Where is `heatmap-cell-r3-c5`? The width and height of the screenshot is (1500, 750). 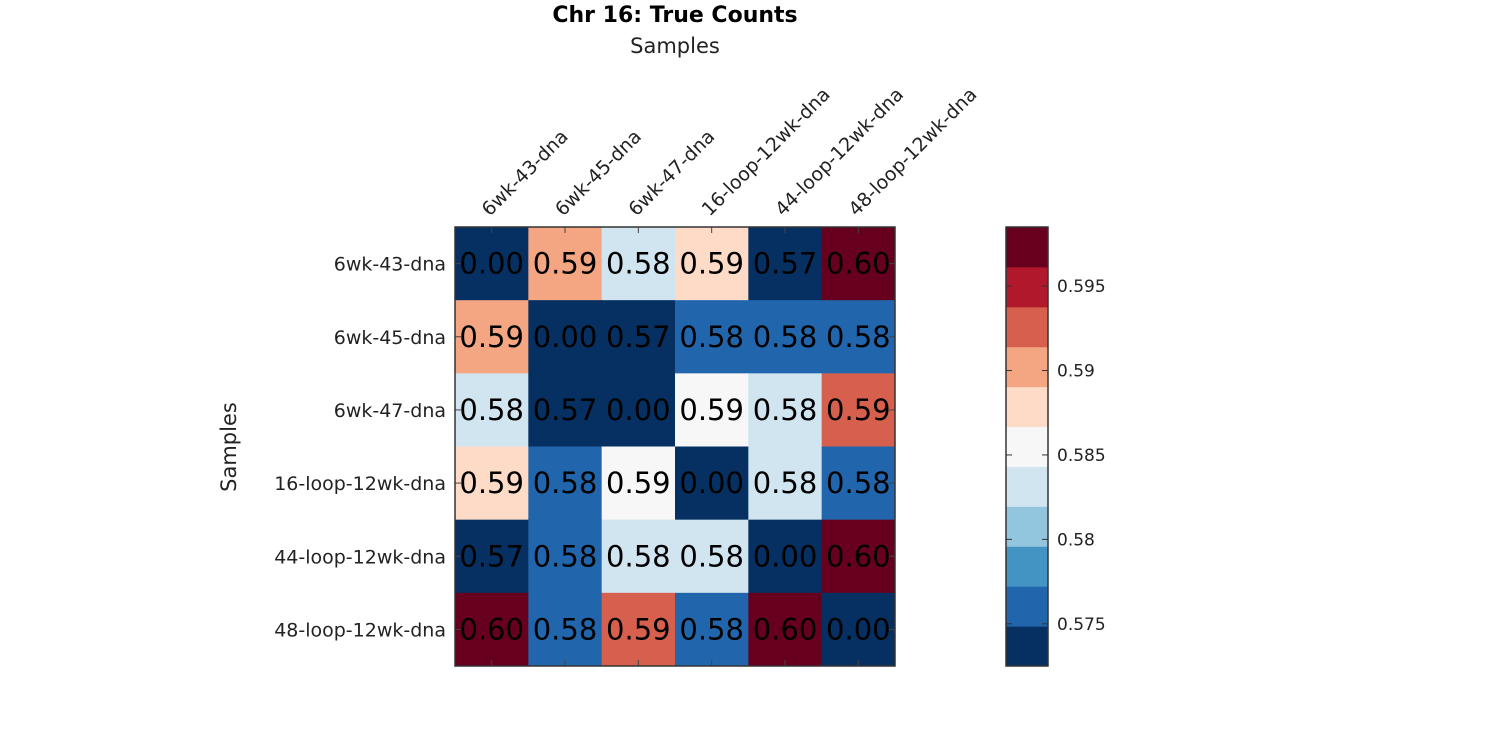
heatmap-cell-r3-c5 is located at coordinates (858, 483).